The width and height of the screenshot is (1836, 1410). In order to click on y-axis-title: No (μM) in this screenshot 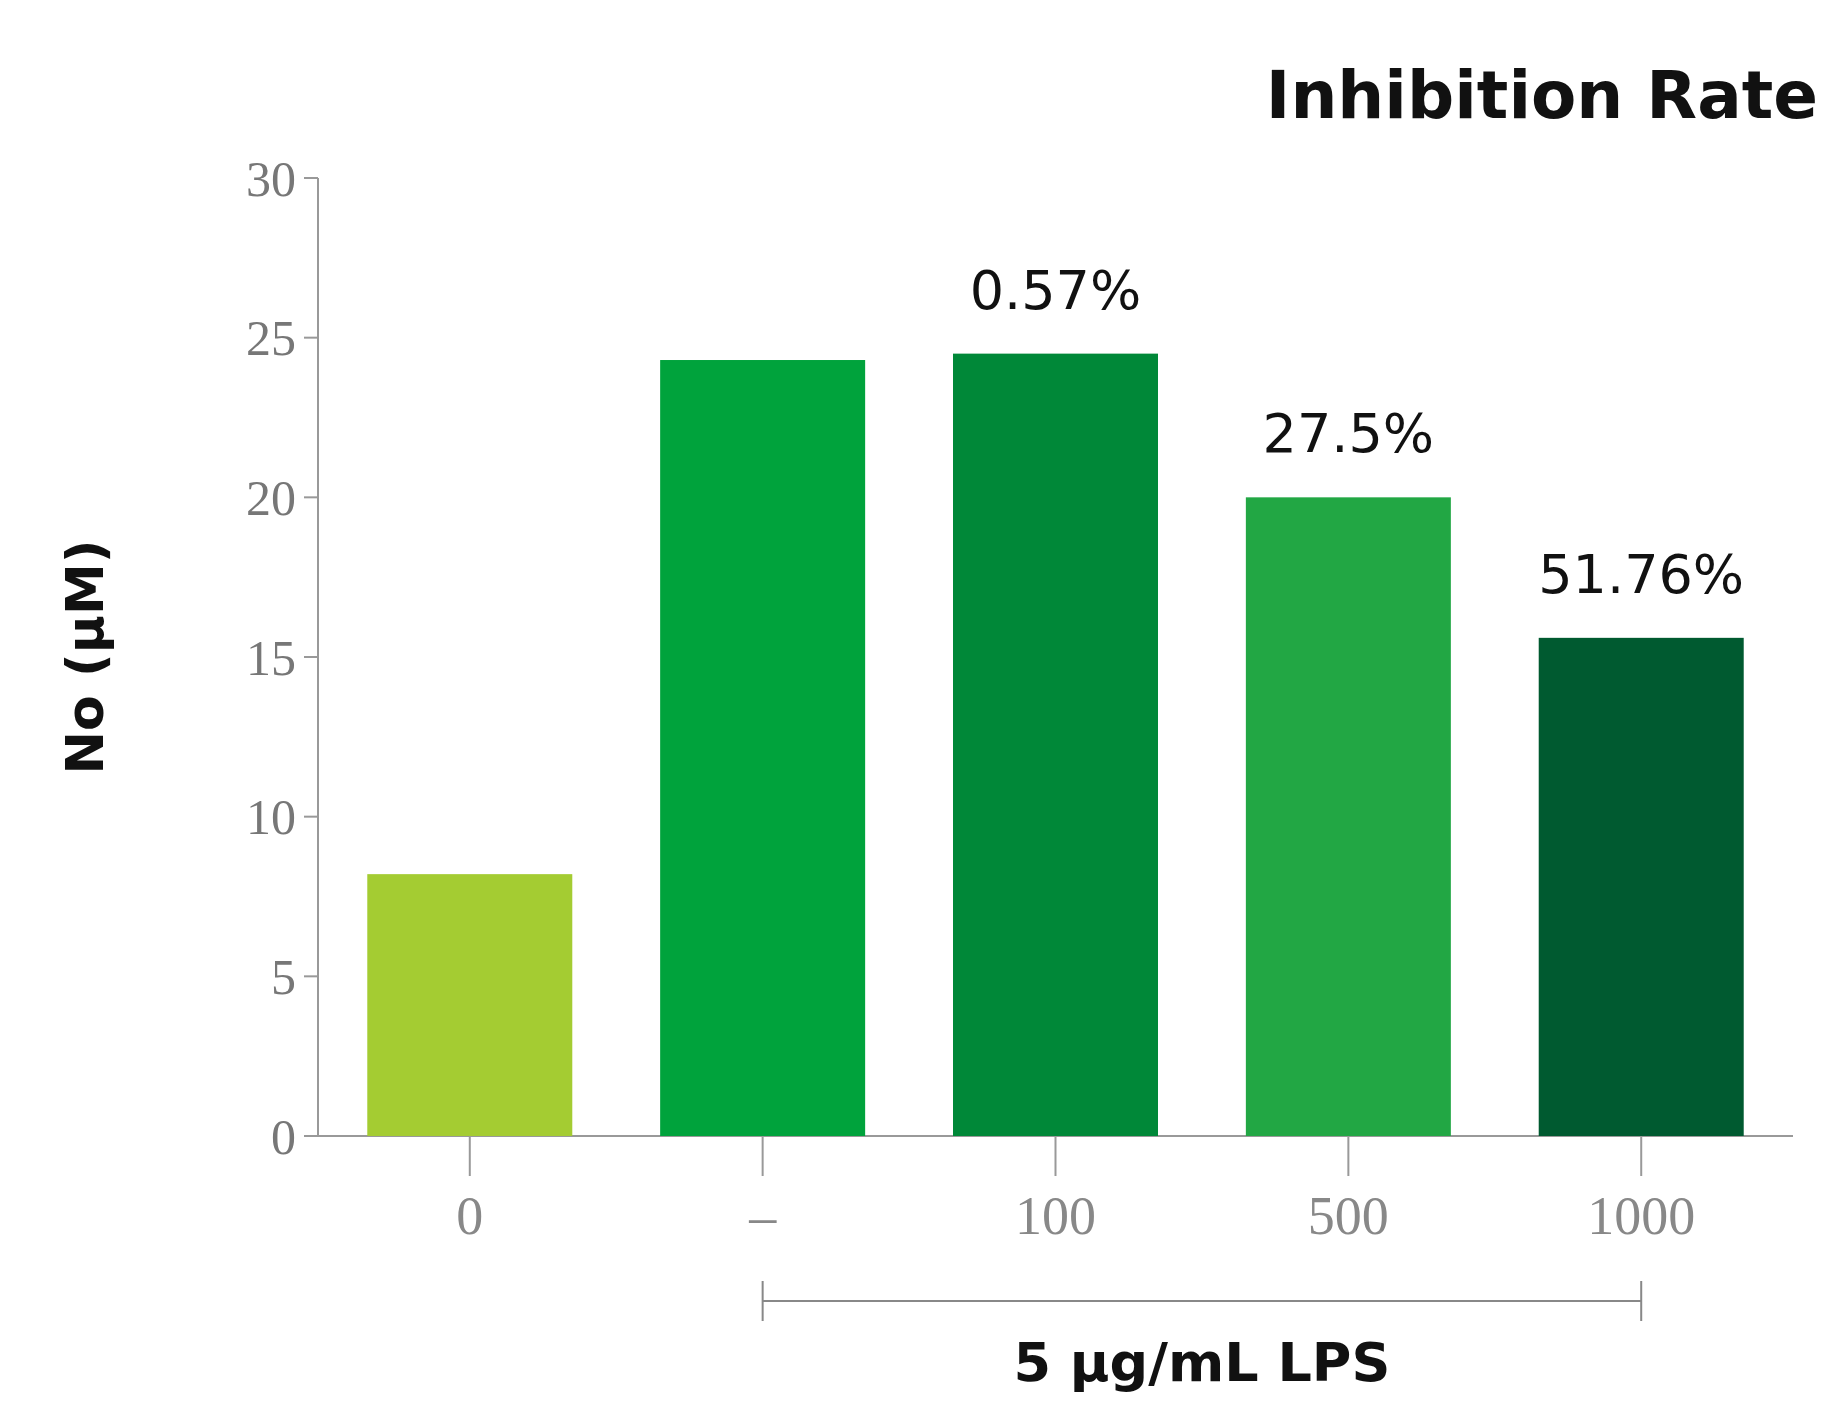, I will do `click(85, 657)`.